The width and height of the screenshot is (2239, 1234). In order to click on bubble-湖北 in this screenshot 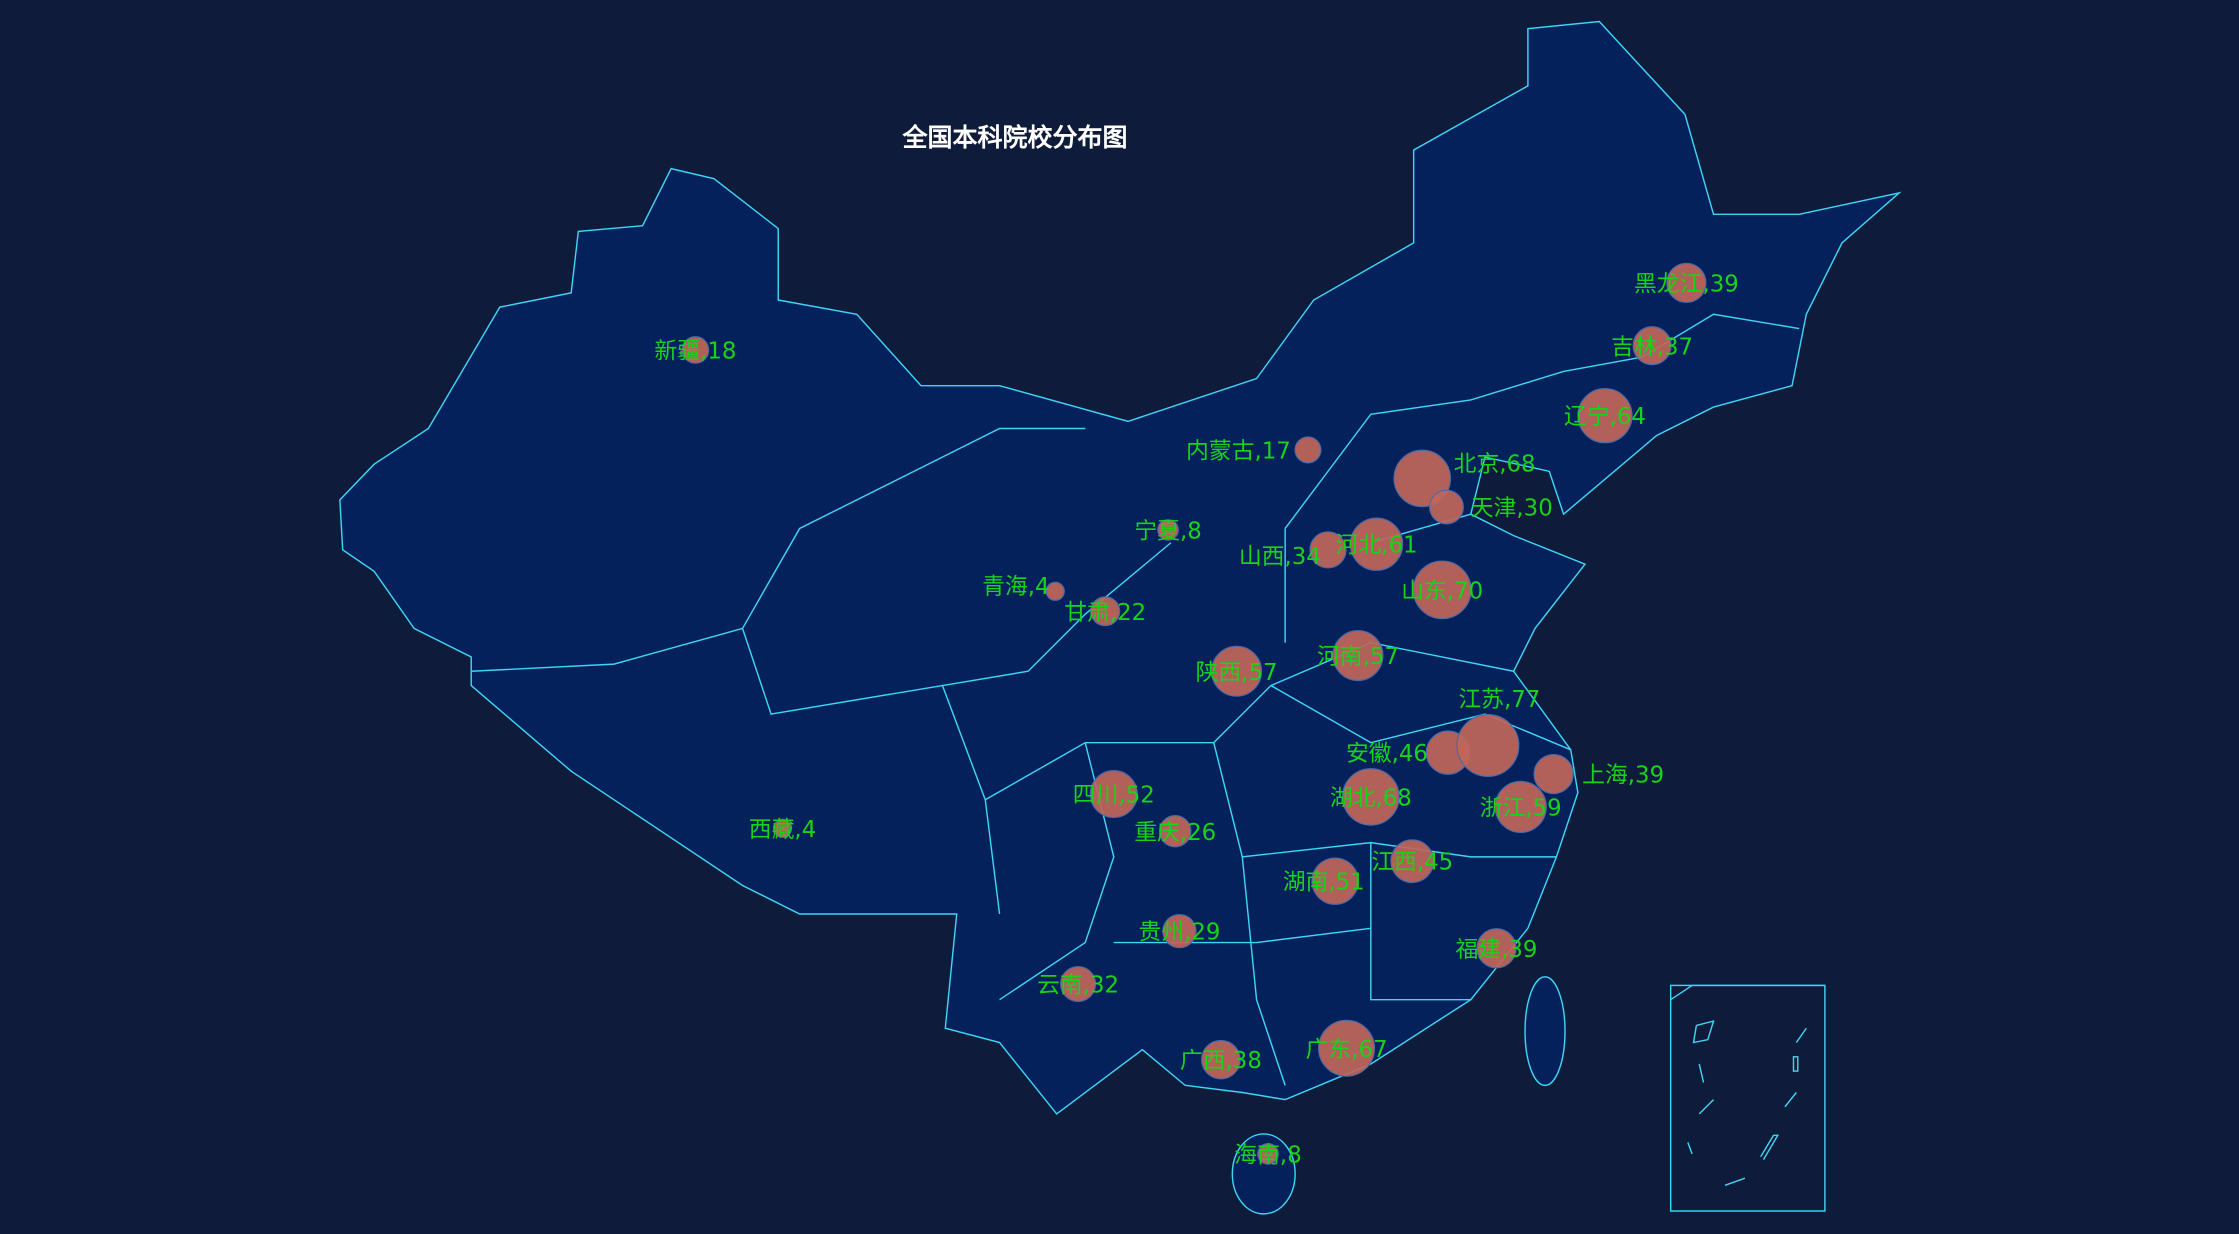, I will do `click(1371, 797)`.